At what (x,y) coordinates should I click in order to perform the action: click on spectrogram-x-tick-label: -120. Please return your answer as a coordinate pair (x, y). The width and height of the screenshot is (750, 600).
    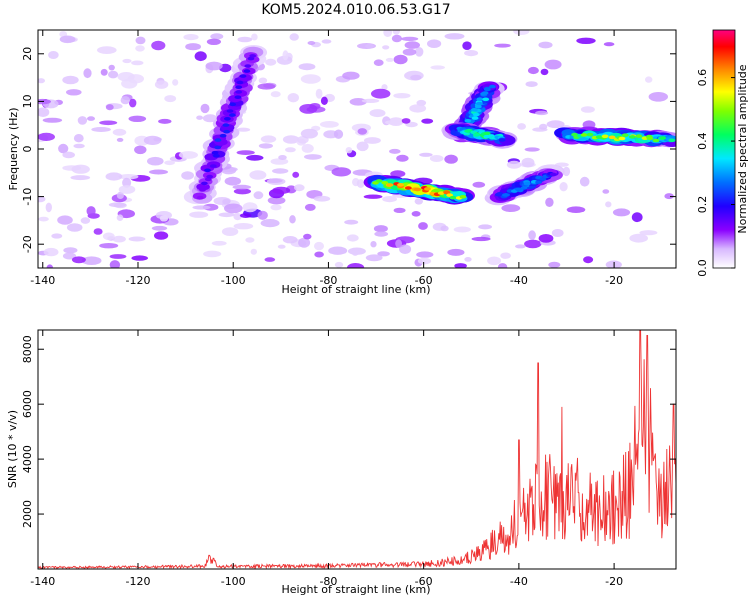
    Looking at the image, I should click on (138, 280).